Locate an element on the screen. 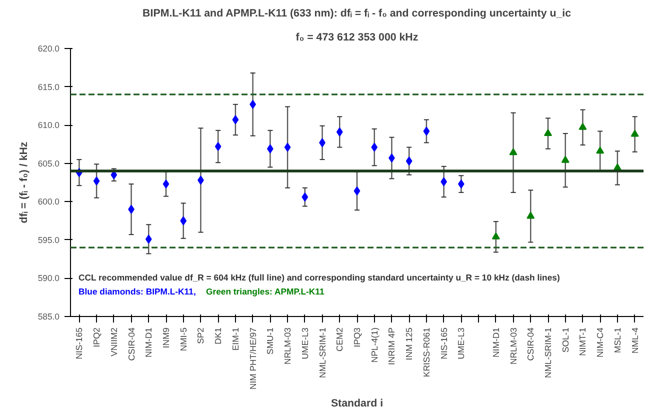 The width and height of the screenshot is (657, 414). x-tick-label: NML-4 is located at coordinates (635, 340).